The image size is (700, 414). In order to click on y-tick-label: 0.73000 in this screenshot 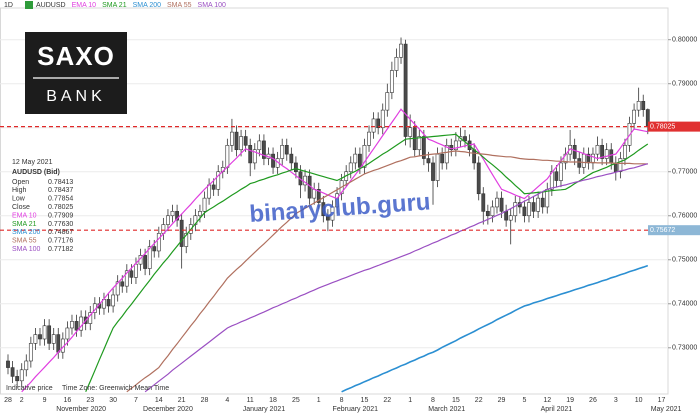, I will do `click(684, 348)`.